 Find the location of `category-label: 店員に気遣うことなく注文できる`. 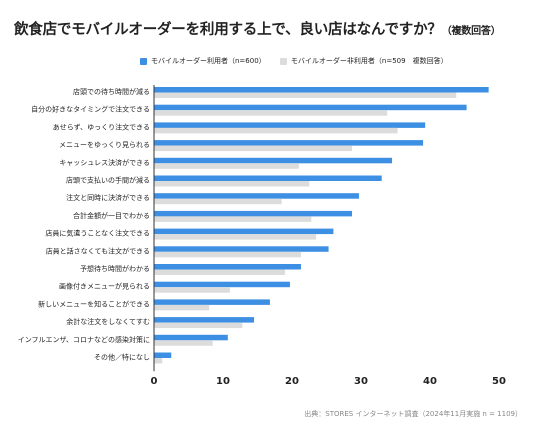

category-label: 店員に気遣うことなく注文できる is located at coordinates (97, 233).